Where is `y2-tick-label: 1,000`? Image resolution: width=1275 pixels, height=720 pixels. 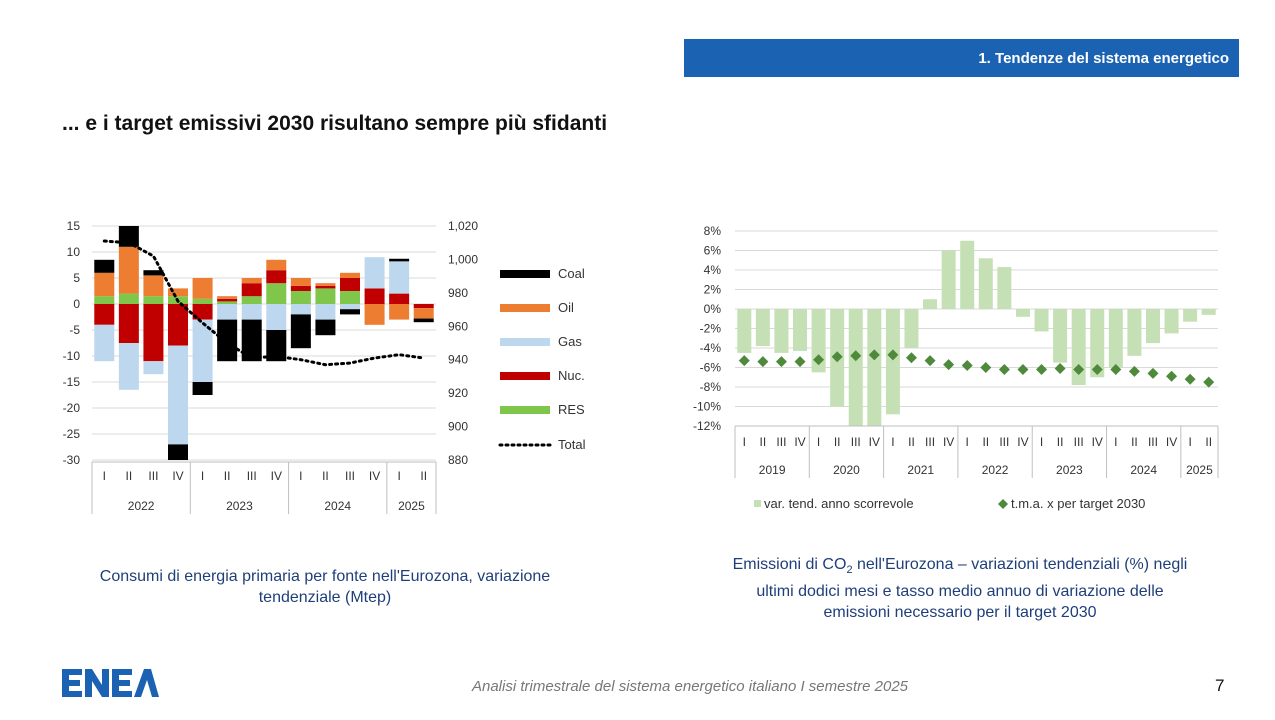
y2-tick-label: 1,000 is located at coordinates (463, 259).